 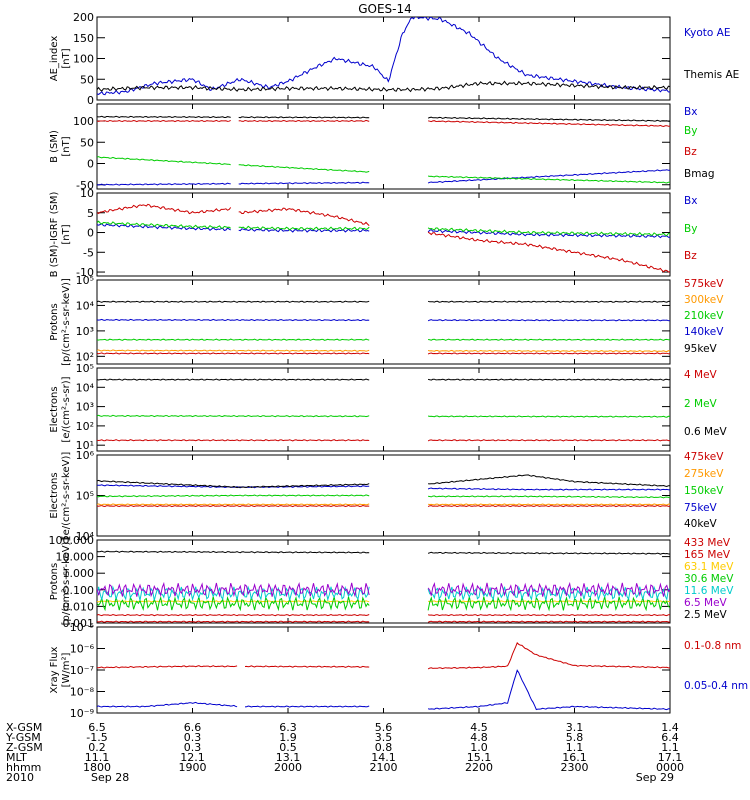 I want to click on y-axis-label: Xray Flux, so click(x=54, y=669).